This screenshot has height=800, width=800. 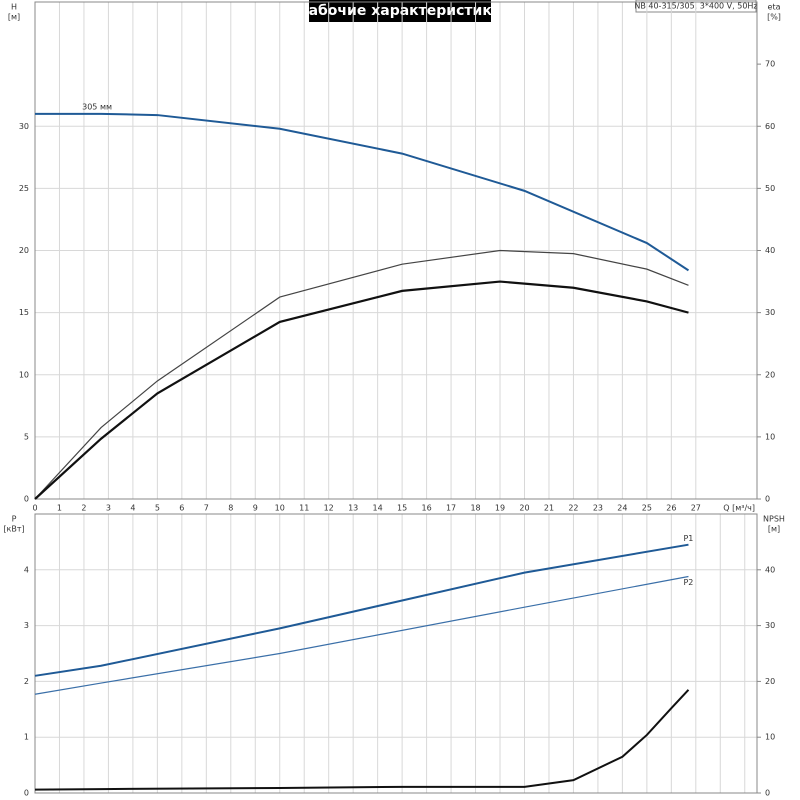 What do you see at coordinates (475, 508) in the screenshot?
I see `x-tick-label: 18` at bounding box center [475, 508].